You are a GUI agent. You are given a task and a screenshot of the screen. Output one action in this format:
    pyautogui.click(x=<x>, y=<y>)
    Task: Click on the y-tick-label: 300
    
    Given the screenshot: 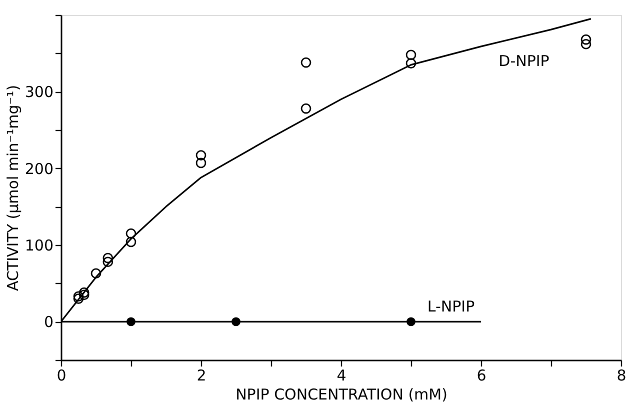 What is the action you would take?
    pyautogui.click(x=39, y=92)
    